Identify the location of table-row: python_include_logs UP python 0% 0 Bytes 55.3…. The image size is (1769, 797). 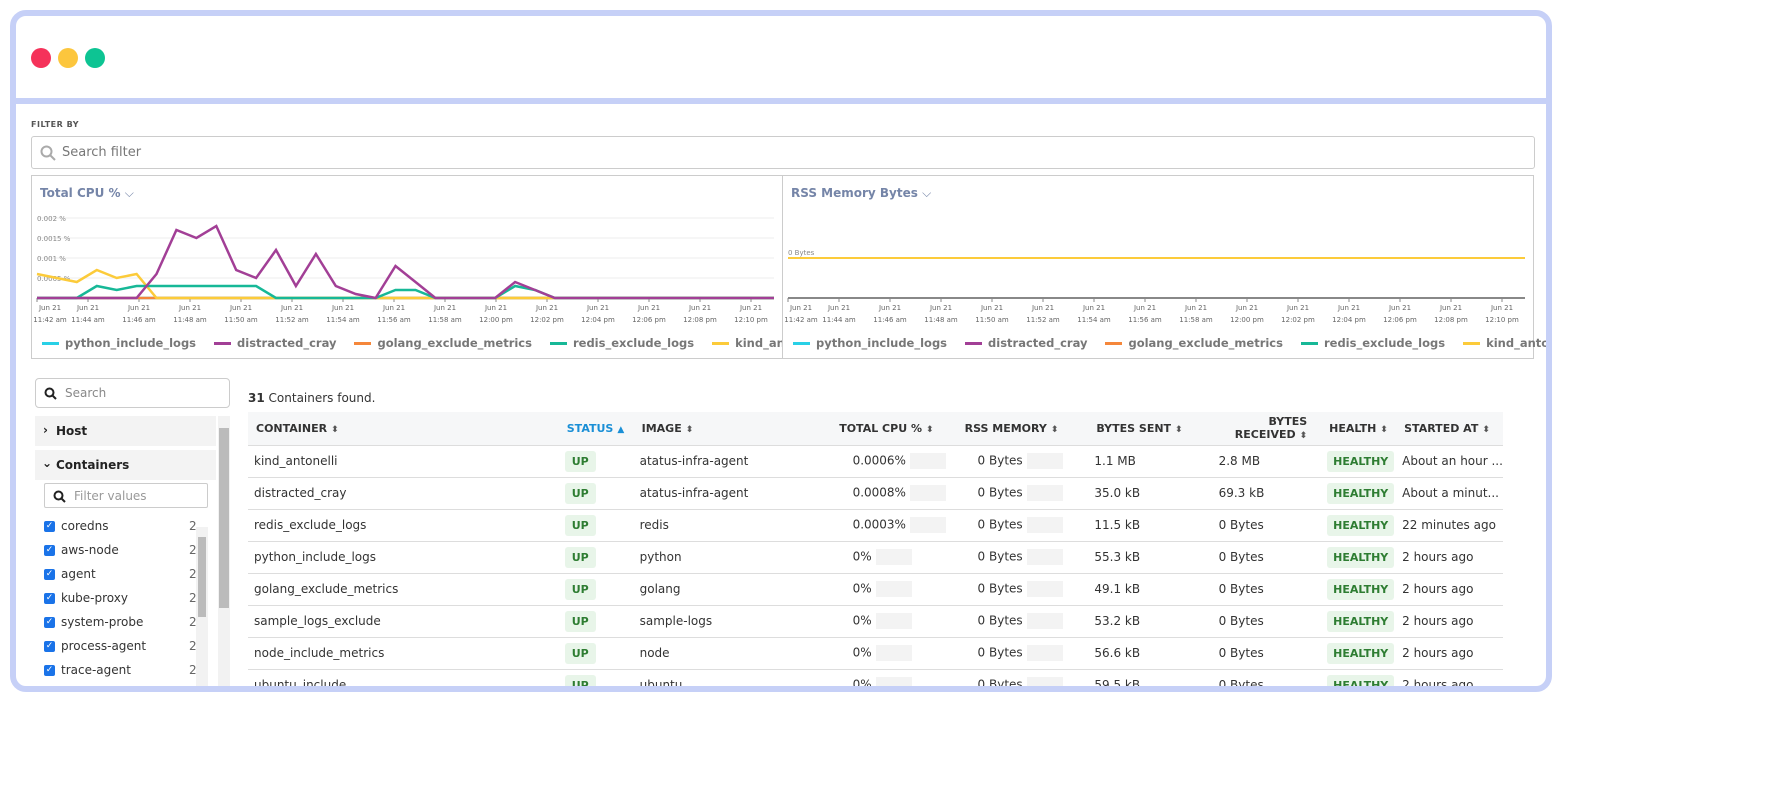
(875, 557).